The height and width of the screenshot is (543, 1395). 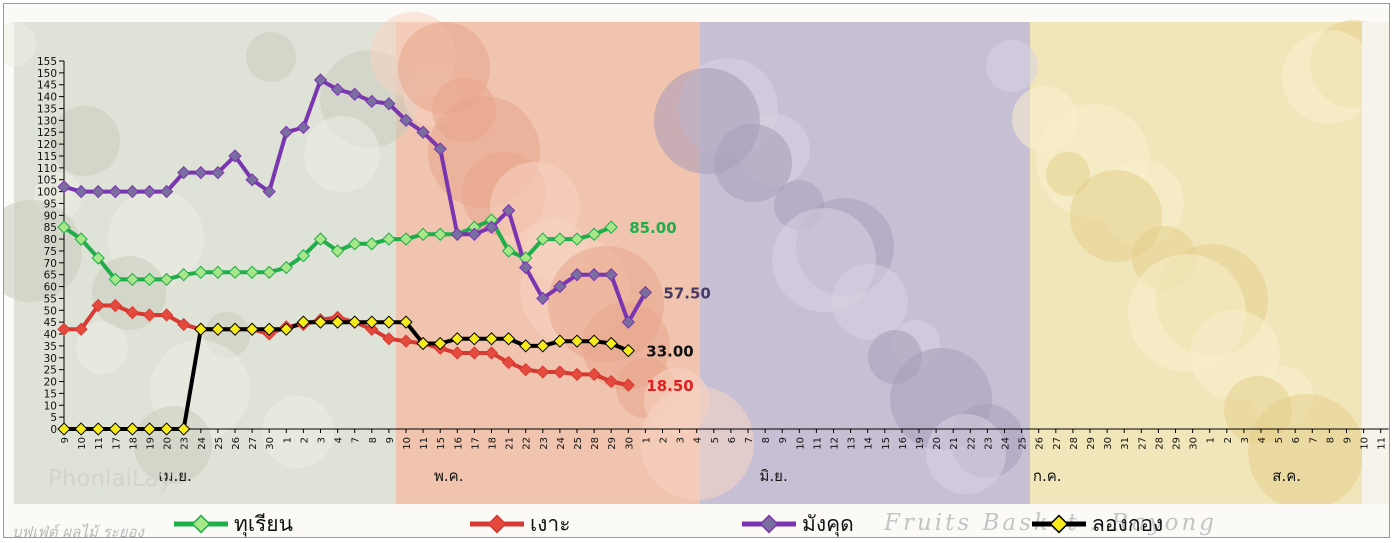 I want to click on x-tick-label: 27, so click(x=1057, y=443).